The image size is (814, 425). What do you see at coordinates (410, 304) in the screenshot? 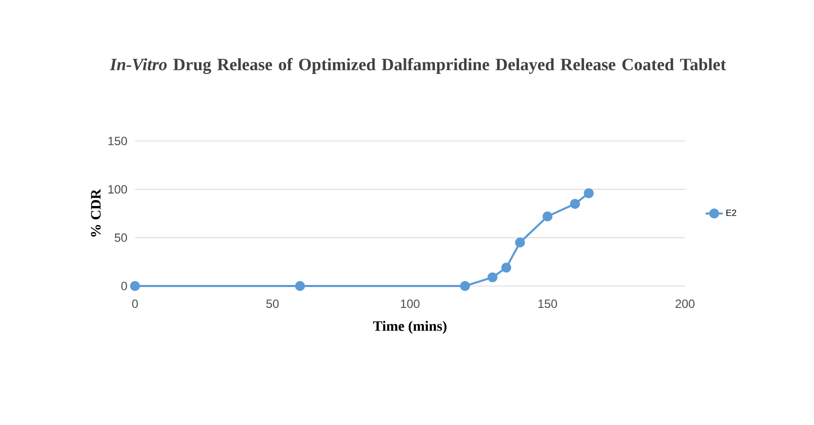
I see `x-tick-label: 100` at bounding box center [410, 304].